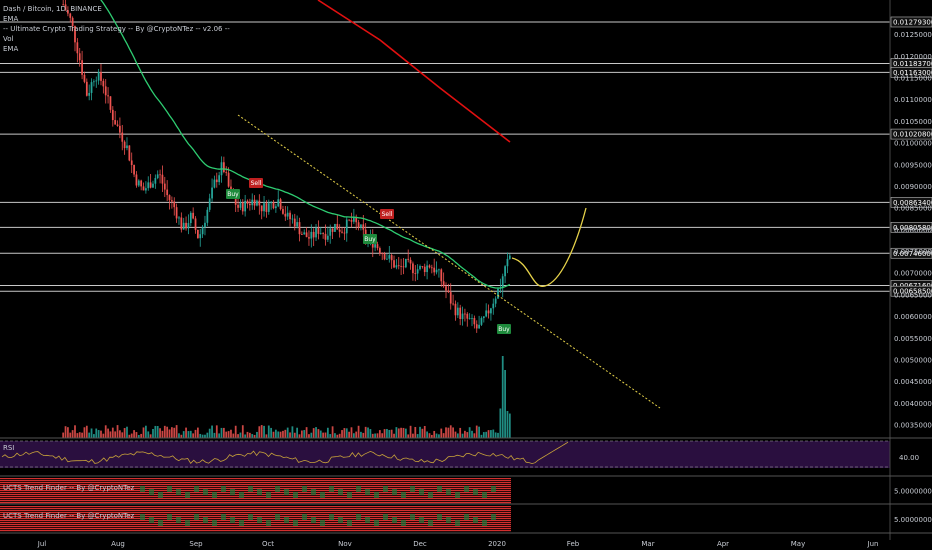  I want to click on legend-symbol: Dash / Bitcoin, 1D, BINANCE, so click(52, 9).